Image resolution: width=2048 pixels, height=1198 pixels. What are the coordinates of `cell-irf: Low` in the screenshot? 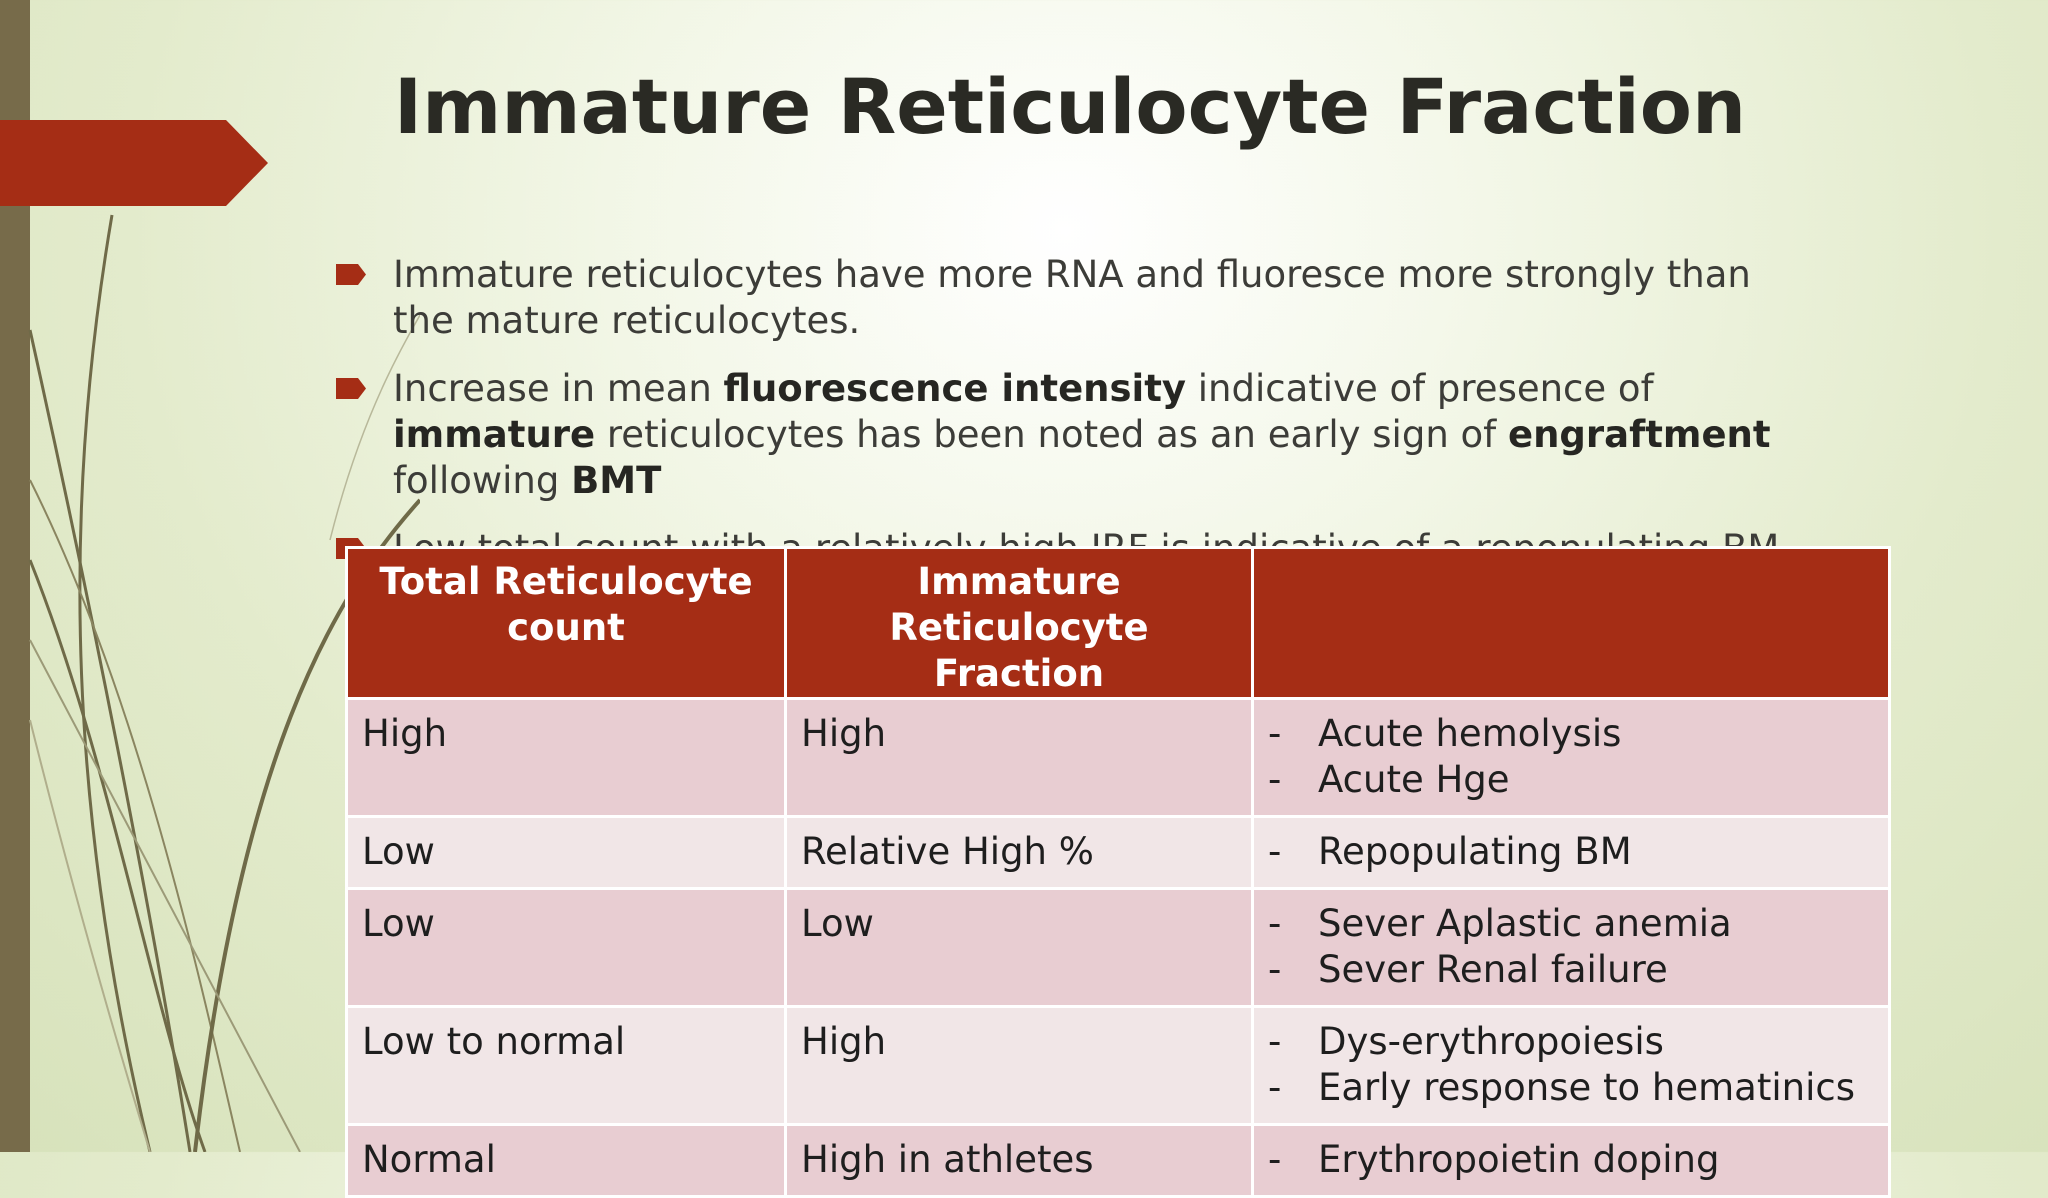 It's located at (1019, 947).